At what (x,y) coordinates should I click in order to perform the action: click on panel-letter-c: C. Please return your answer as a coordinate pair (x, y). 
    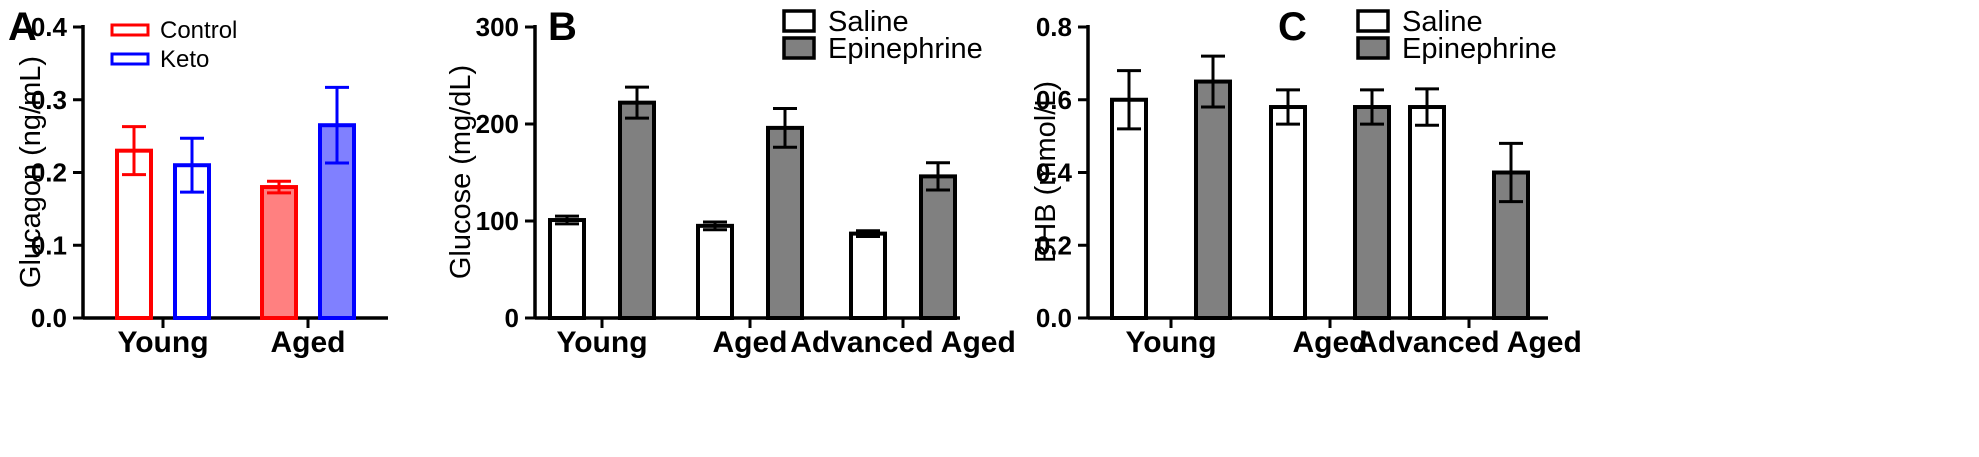
    Looking at the image, I should click on (1292, 27).